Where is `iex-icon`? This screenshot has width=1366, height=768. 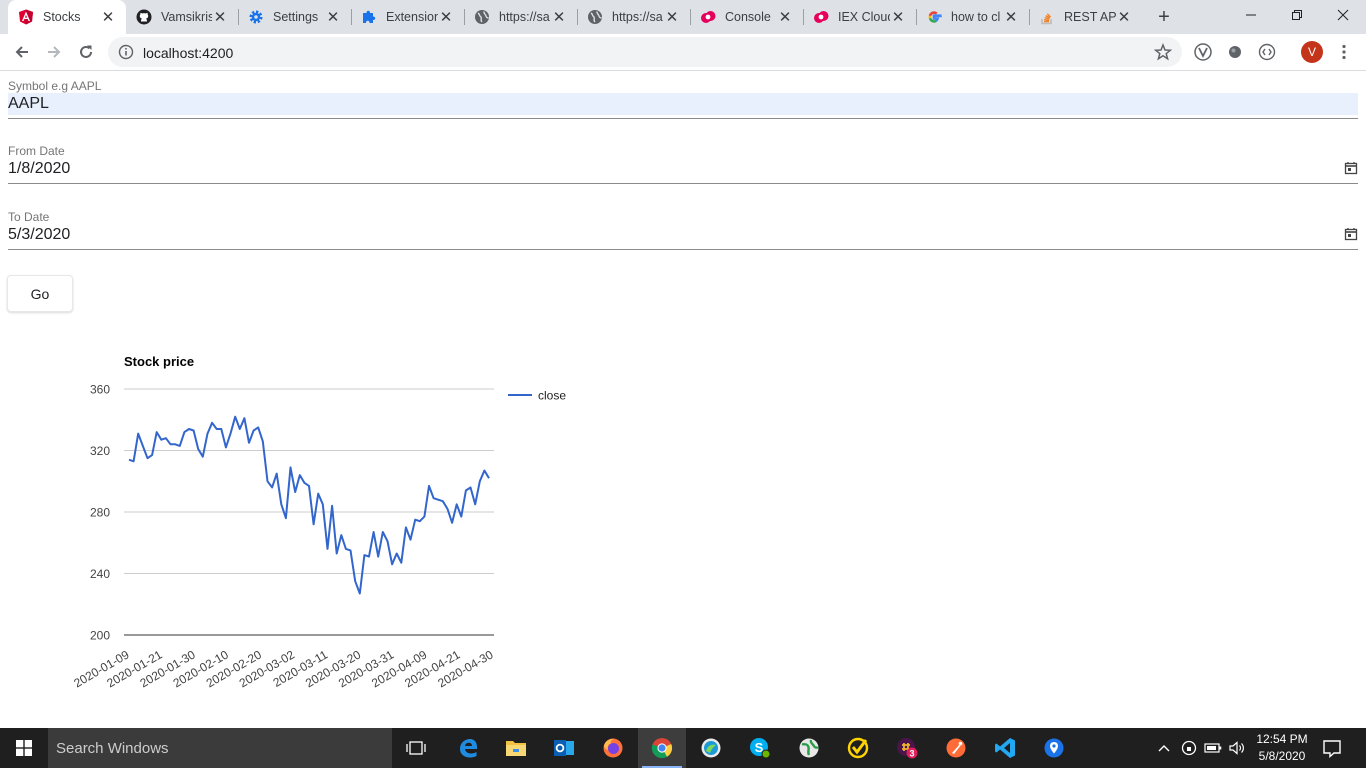 iex-icon is located at coordinates (708, 17).